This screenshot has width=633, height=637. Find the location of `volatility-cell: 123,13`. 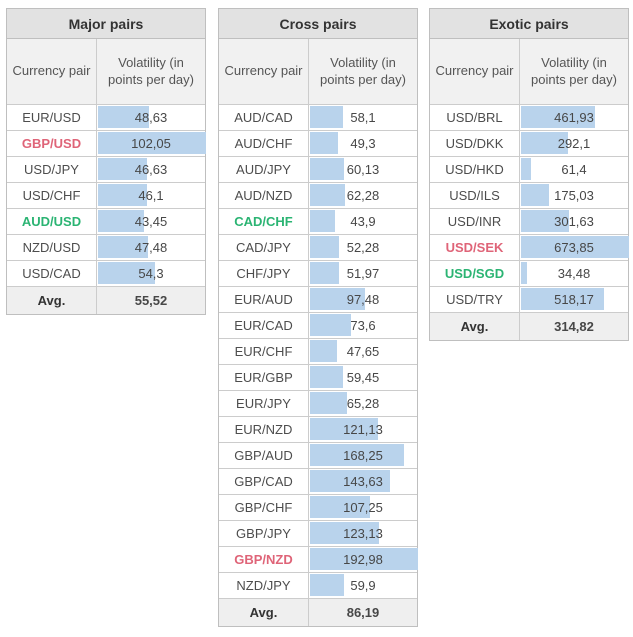

volatility-cell: 123,13 is located at coordinates (363, 533).